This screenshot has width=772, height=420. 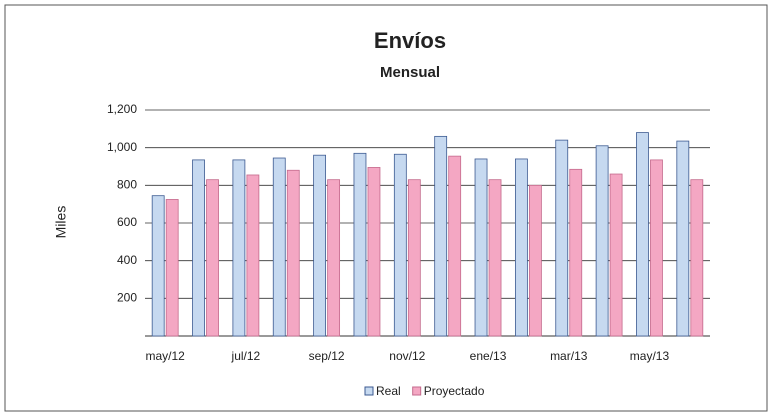 What do you see at coordinates (122, 147) in the screenshot?
I see `y-tick-label: 1,000` at bounding box center [122, 147].